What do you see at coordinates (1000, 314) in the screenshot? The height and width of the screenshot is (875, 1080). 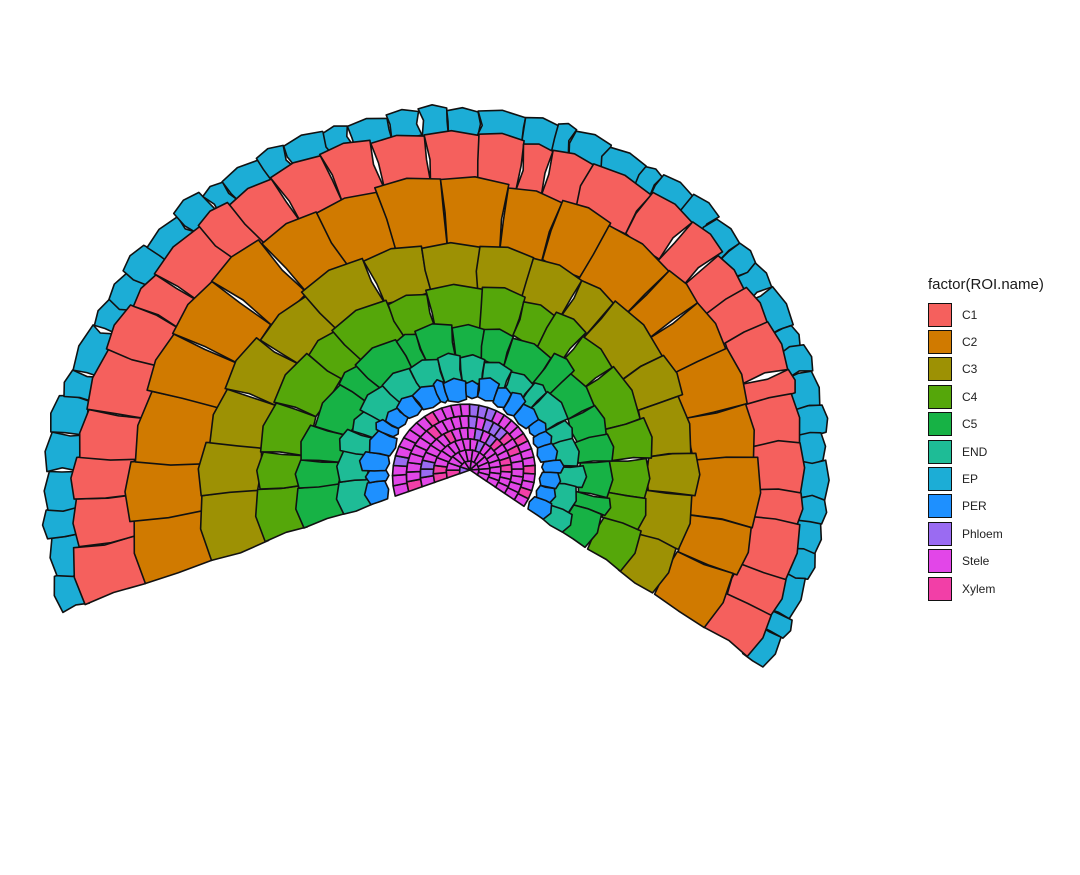 I see `legend-item-c1: C1` at bounding box center [1000, 314].